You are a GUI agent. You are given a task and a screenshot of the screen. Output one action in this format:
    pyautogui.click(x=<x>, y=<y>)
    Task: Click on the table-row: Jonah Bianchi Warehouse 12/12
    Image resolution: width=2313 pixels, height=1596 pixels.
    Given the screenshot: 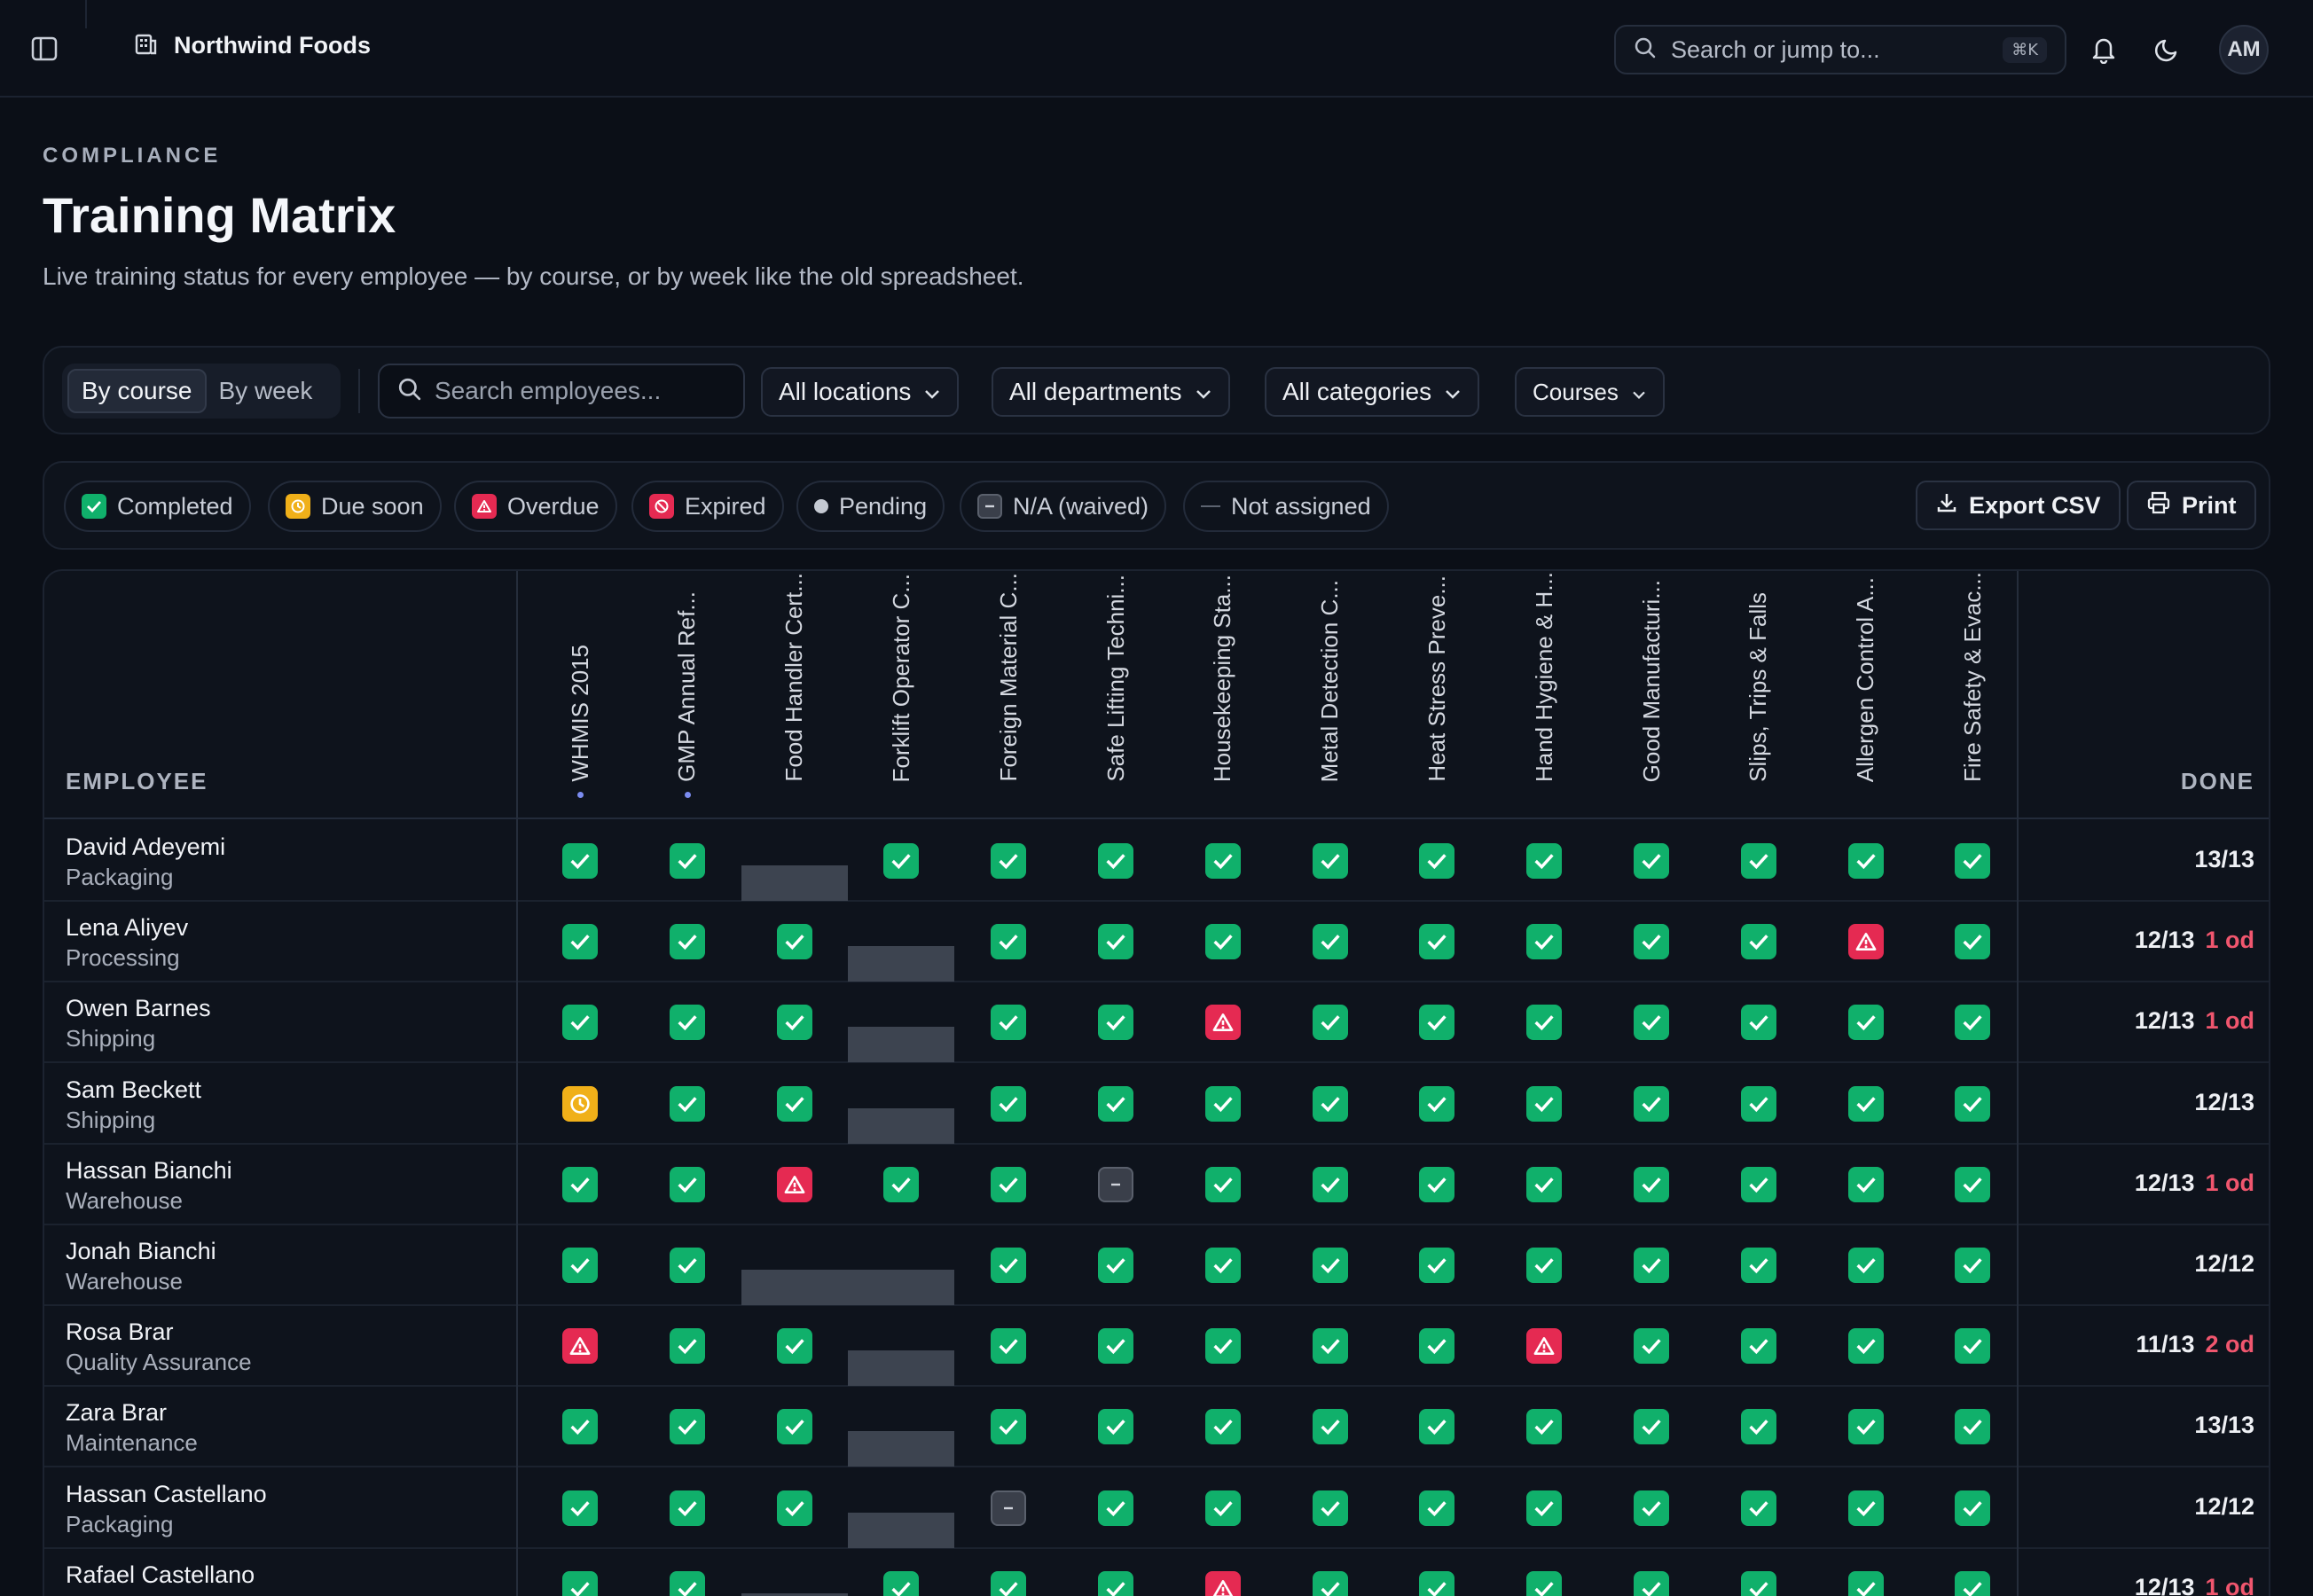 What is the action you would take?
    pyautogui.click(x=1156, y=1266)
    